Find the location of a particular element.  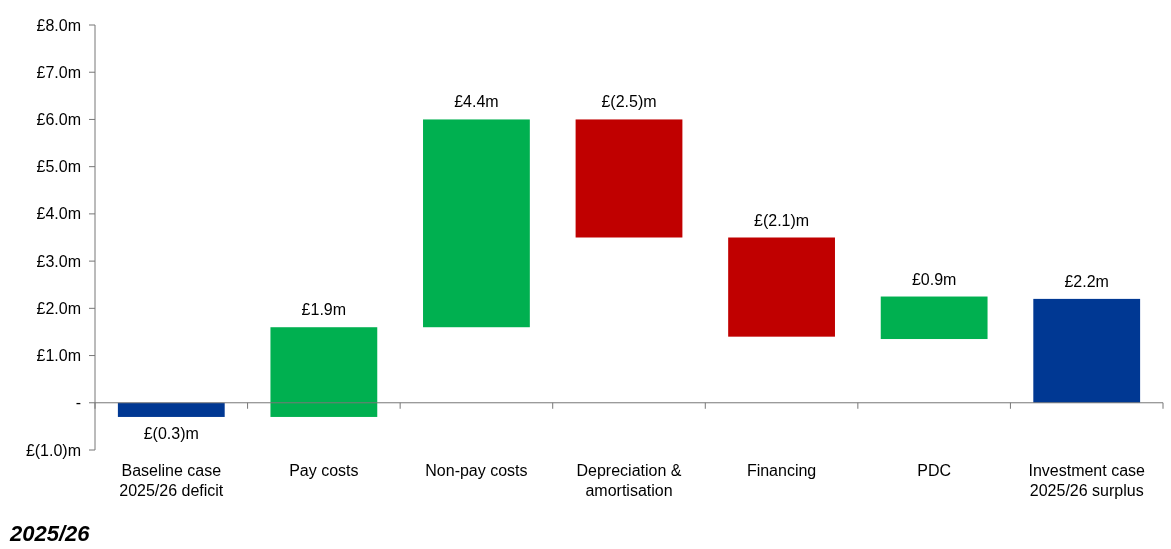

data-label: £2.2m is located at coordinates (1086, 281).